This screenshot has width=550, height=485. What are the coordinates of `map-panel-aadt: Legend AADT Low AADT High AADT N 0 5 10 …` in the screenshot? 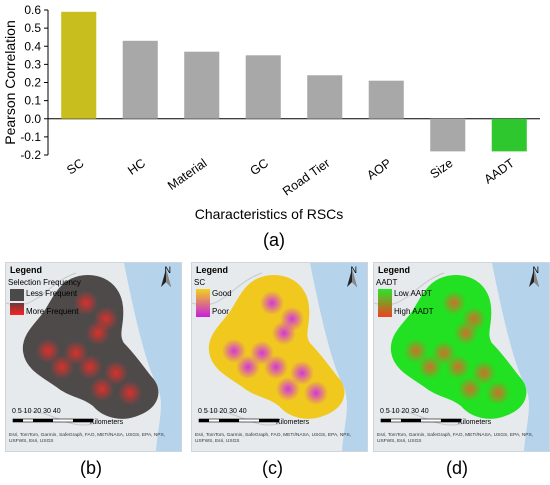 It's located at (461, 357).